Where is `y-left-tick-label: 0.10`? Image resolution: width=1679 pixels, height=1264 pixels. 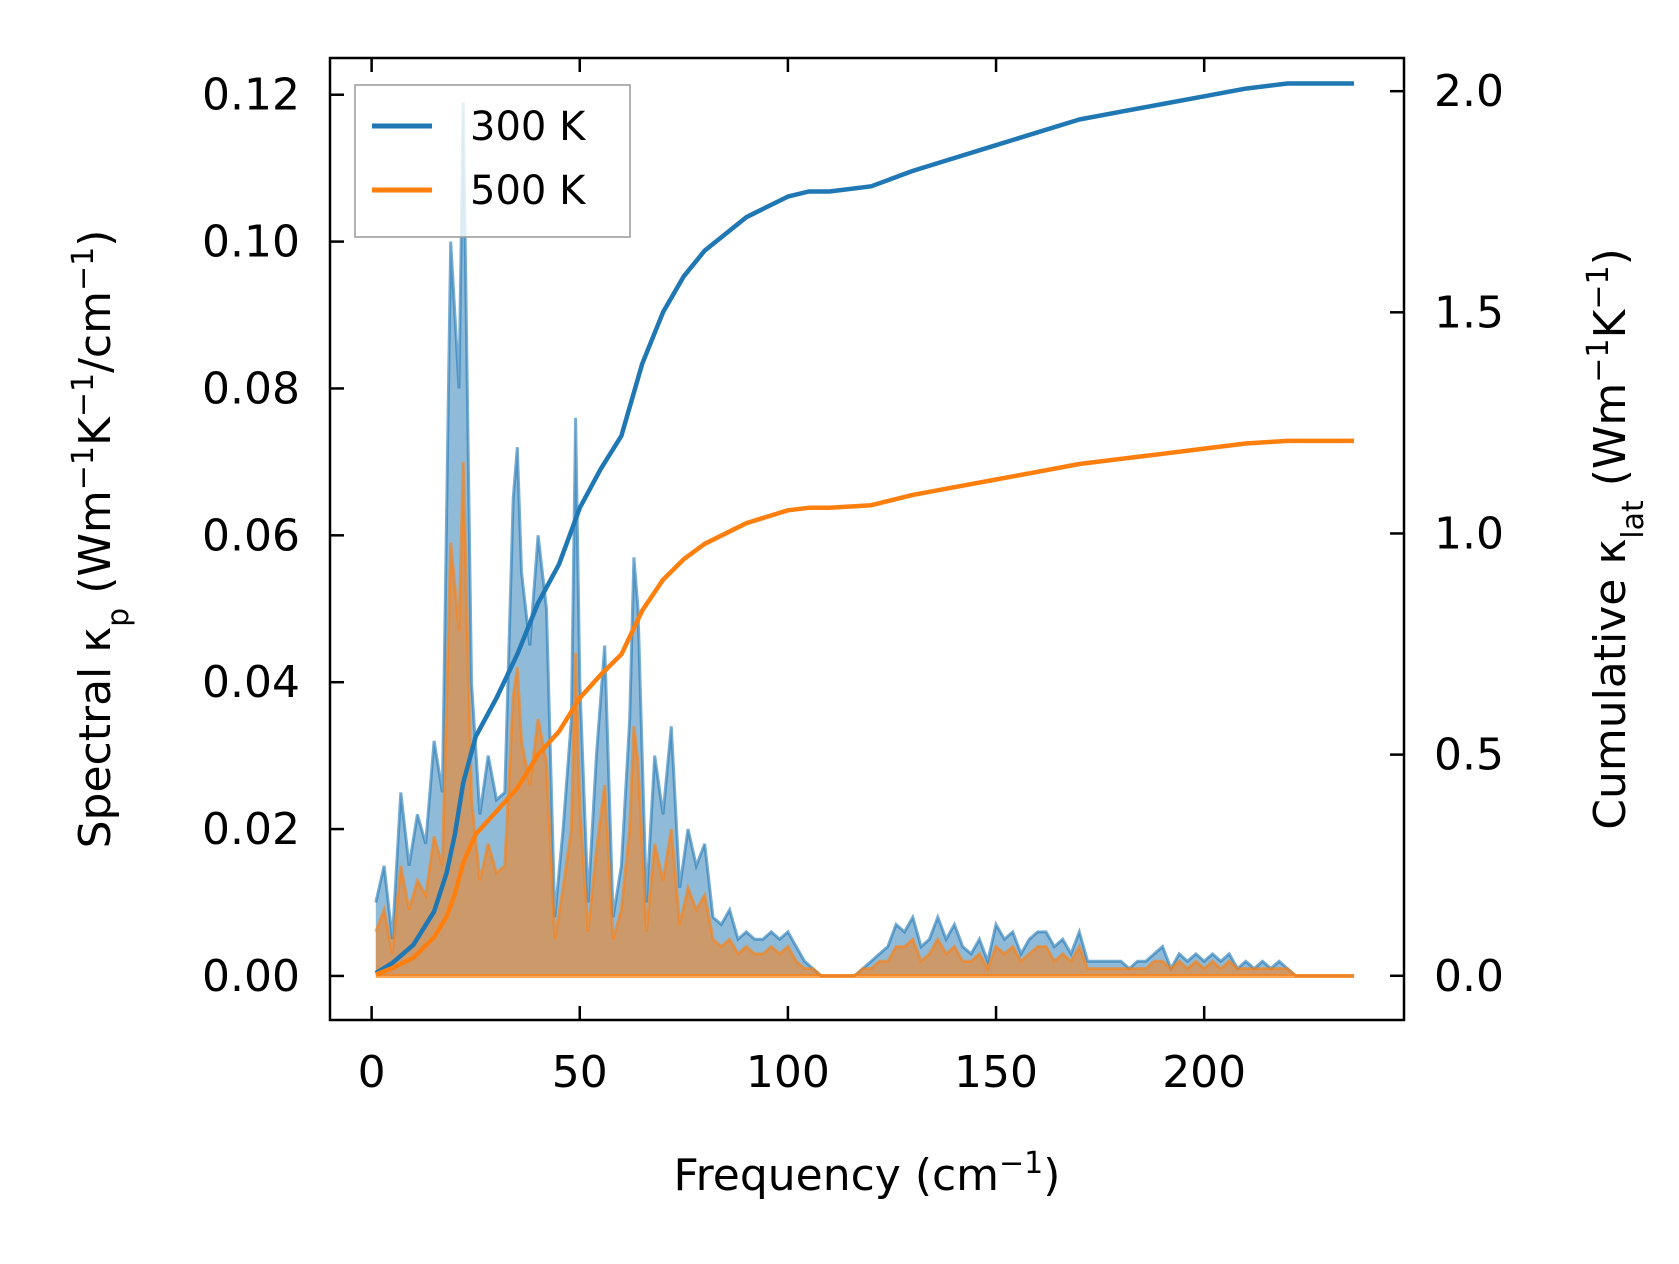
y-left-tick-label: 0.10 is located at coordinates (251, 242).